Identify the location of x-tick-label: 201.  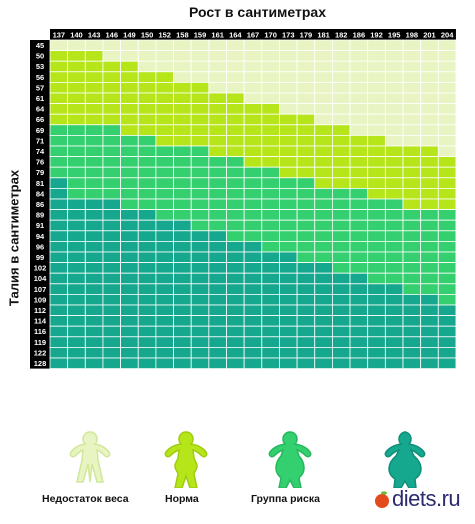
(429, 35).